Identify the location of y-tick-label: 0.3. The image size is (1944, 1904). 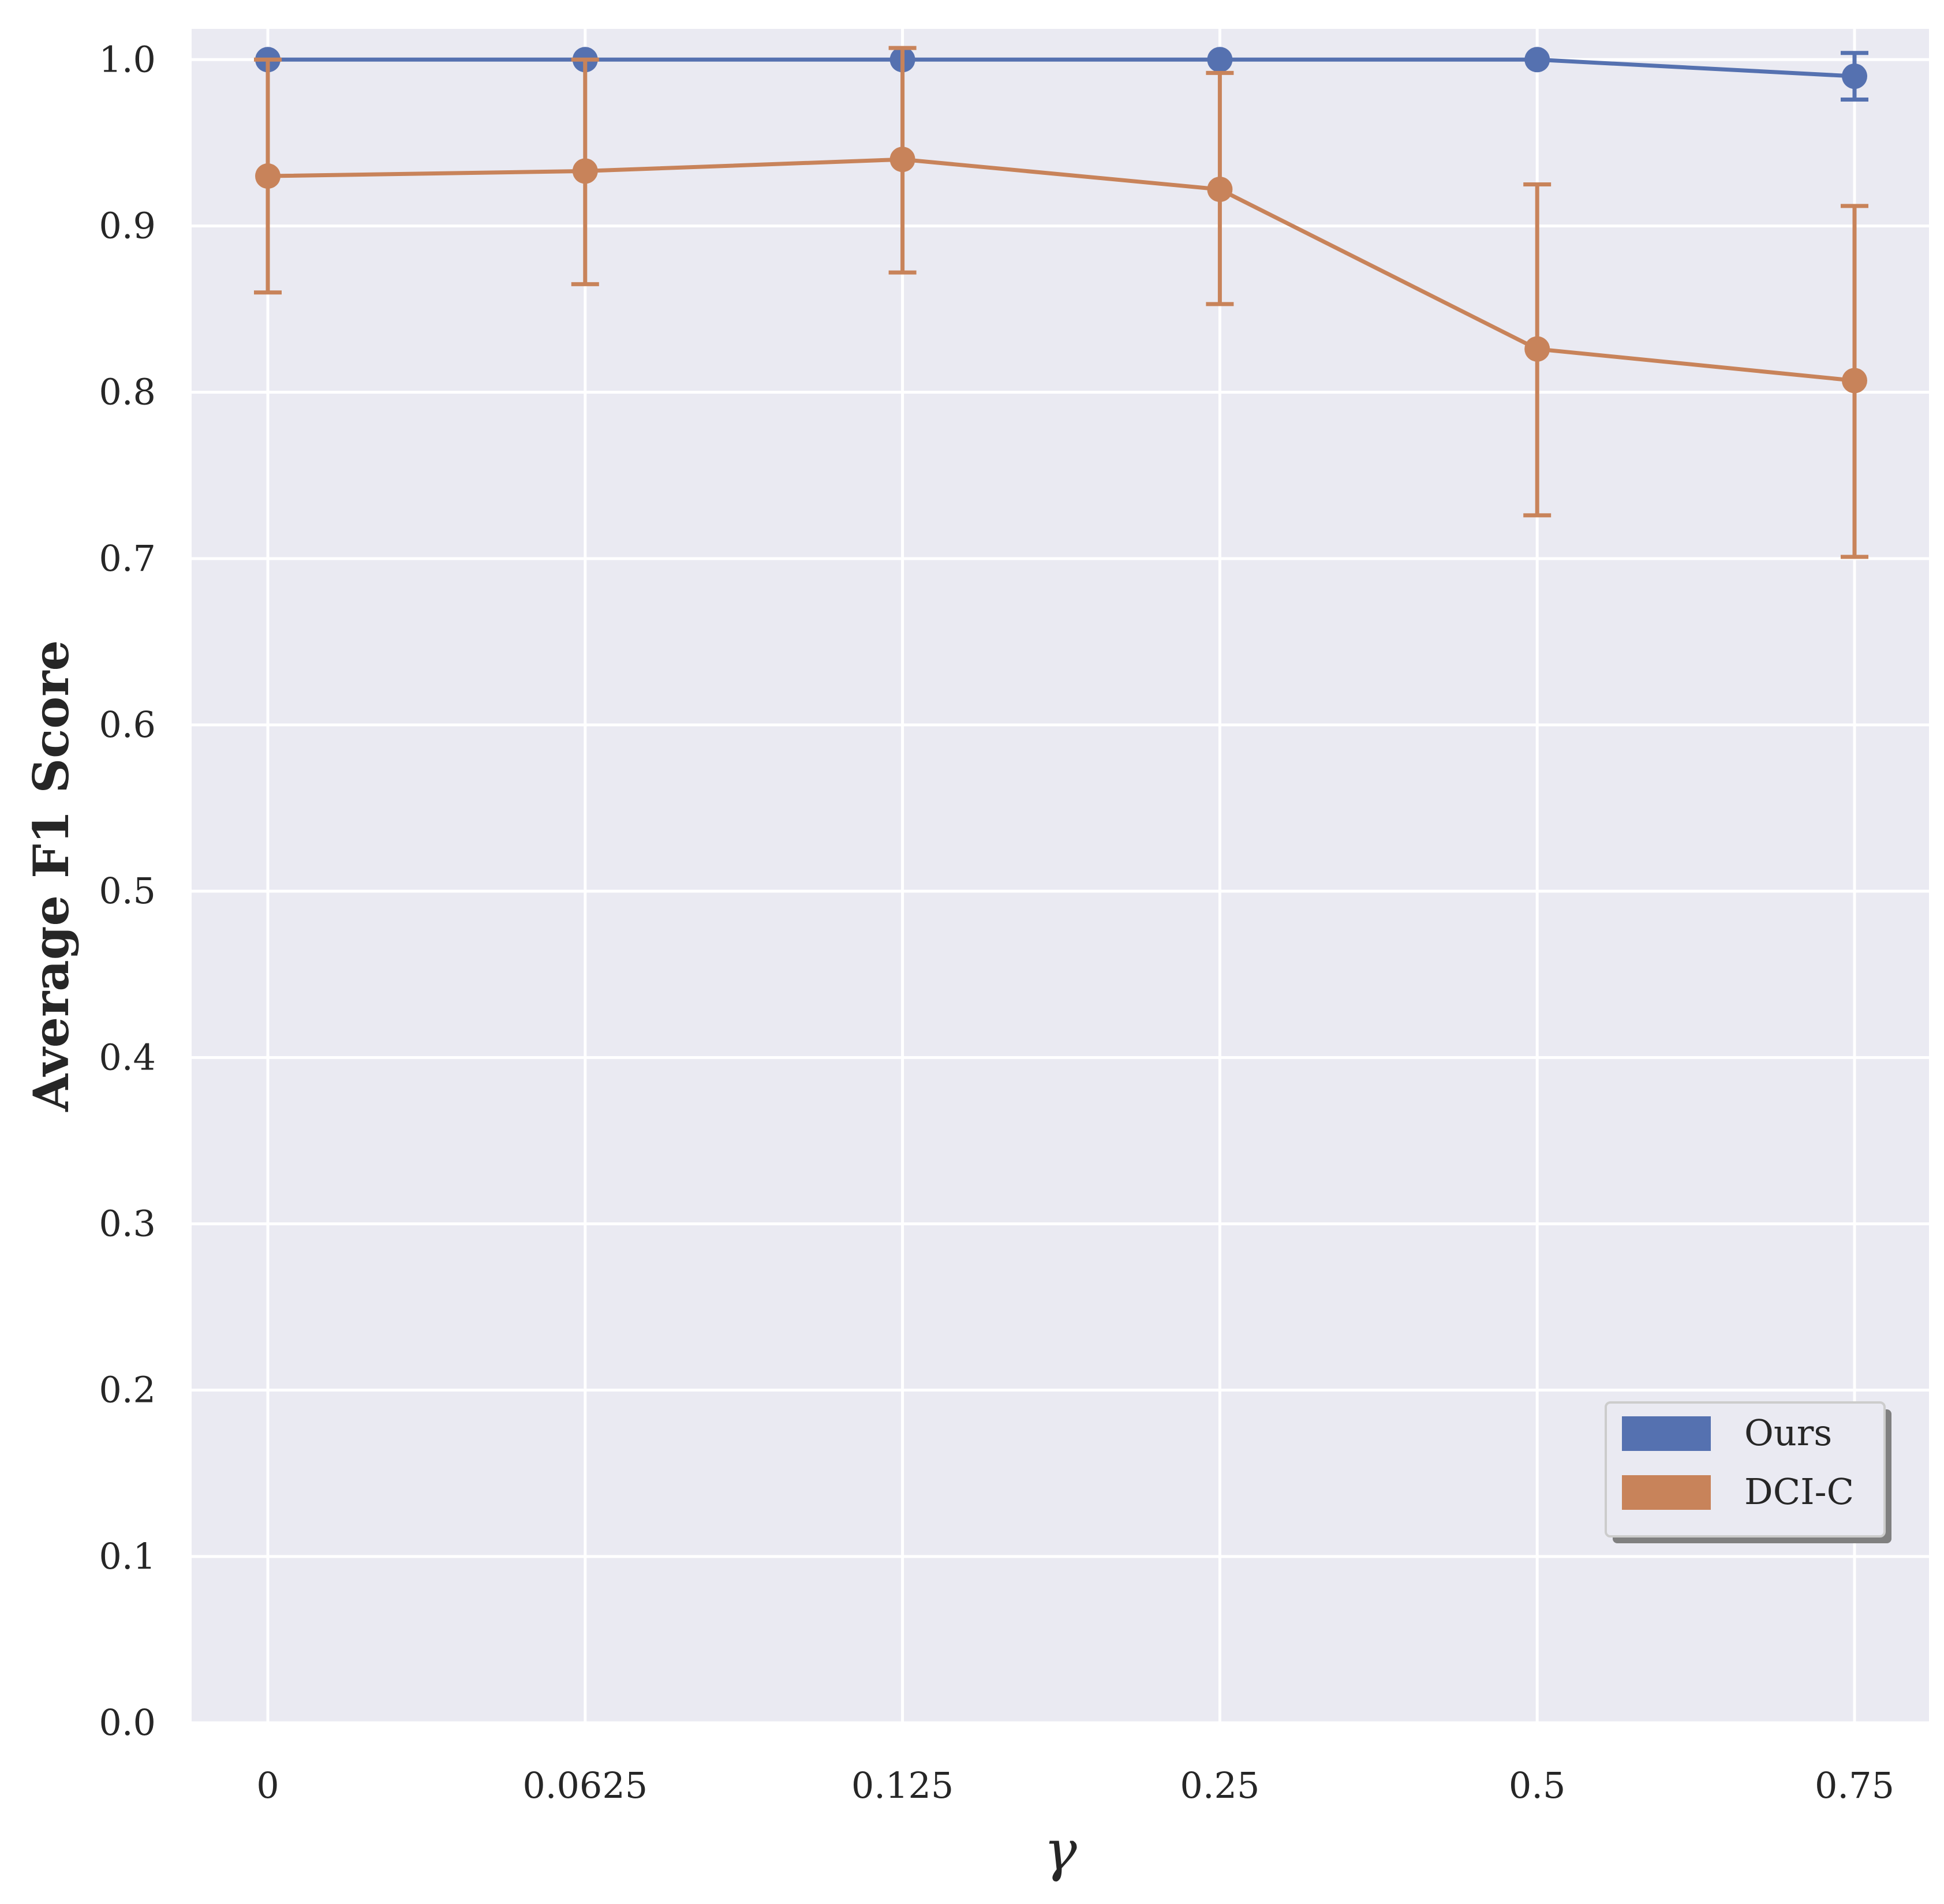
(128, 1223).